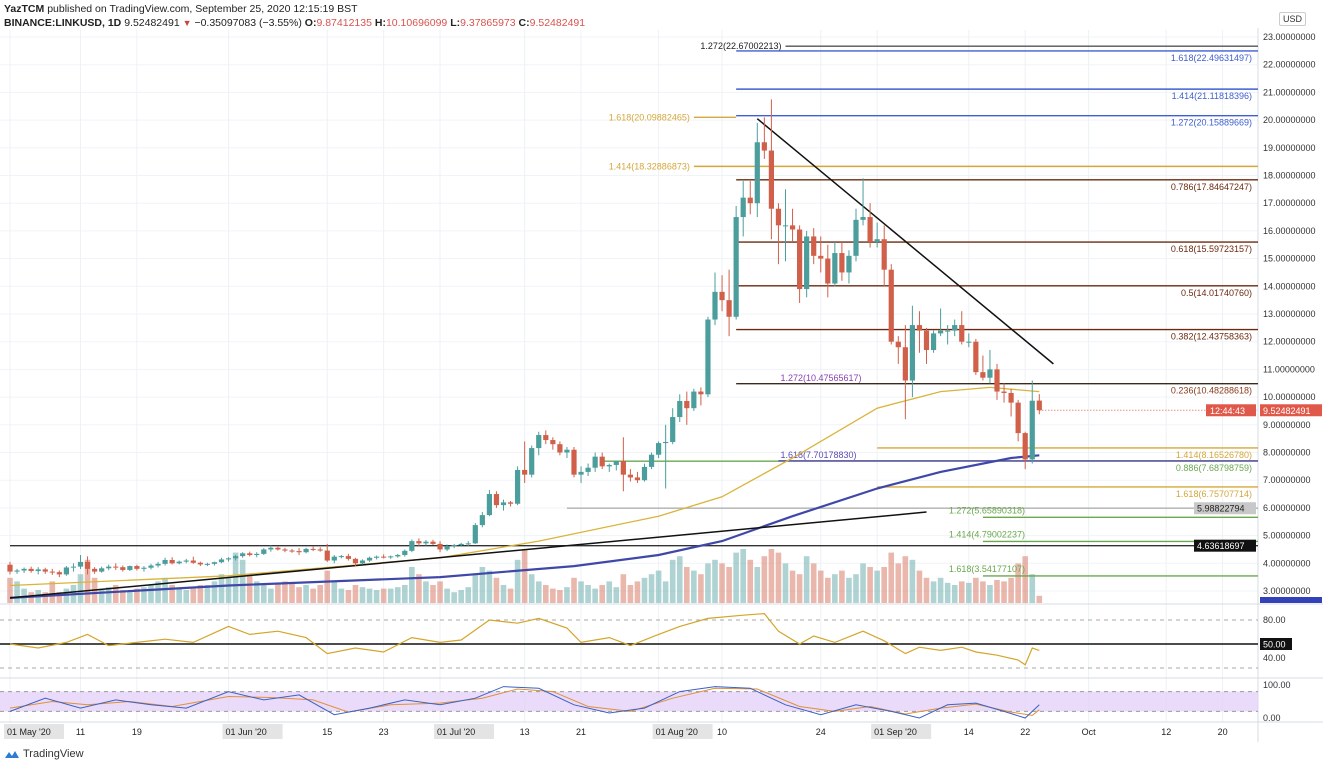  What do you see at coordinates (1293, 19) in the screenshot?
I see `currency-button: USD` at bounding box center [1293, 19].